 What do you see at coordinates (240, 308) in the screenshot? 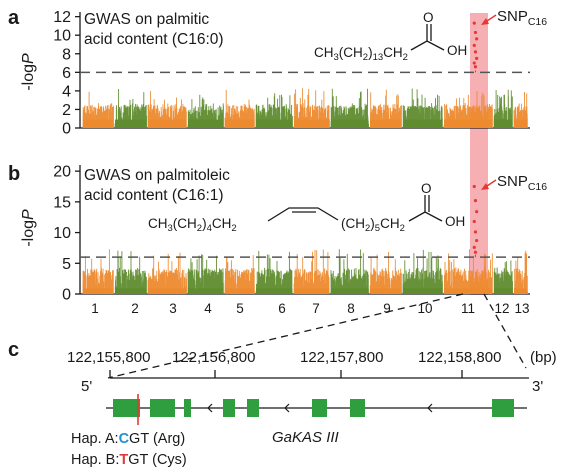
I see `chromosome-label-5: 5` at bounding box center [240, 308].